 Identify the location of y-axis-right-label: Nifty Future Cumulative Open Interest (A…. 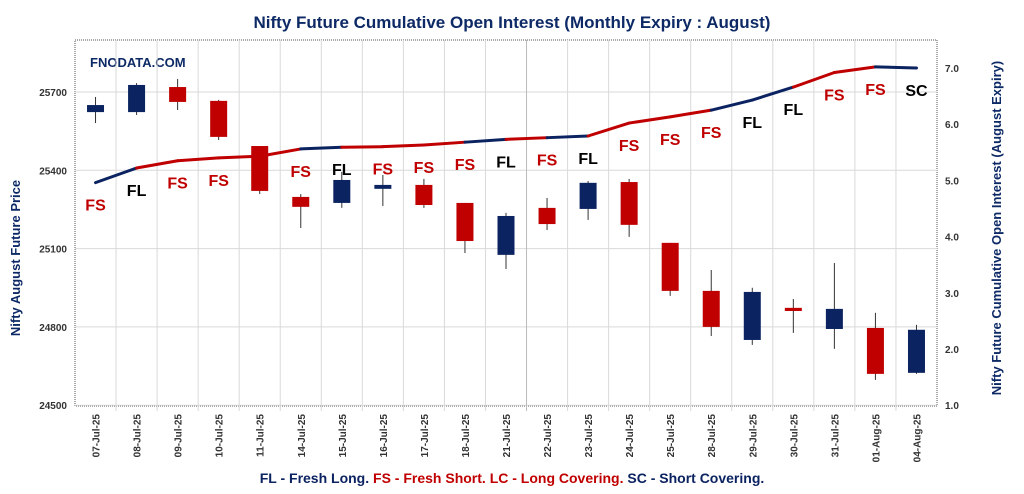
(996, 228).